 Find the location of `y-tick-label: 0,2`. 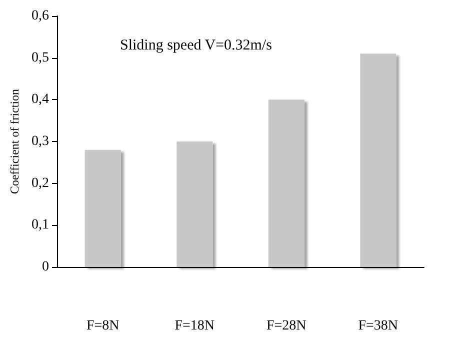

y-tick-label: 0,2 is located at coordinates (40, 183).